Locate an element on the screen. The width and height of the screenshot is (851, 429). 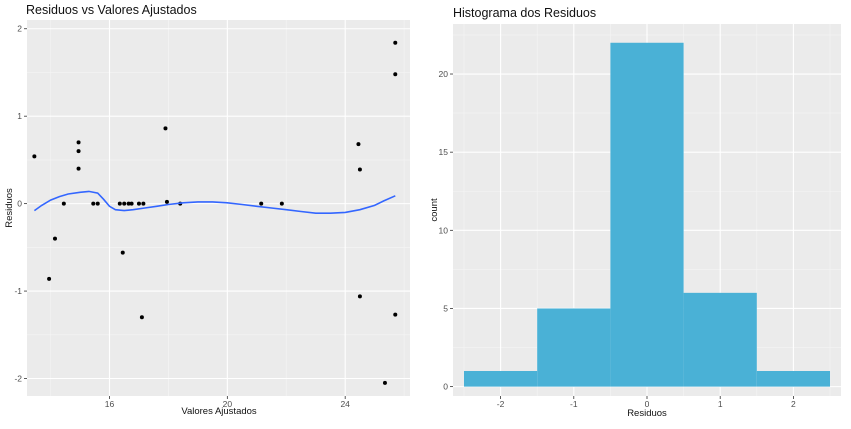
y-tick-label: 20 is located at coordinates (444, 74).